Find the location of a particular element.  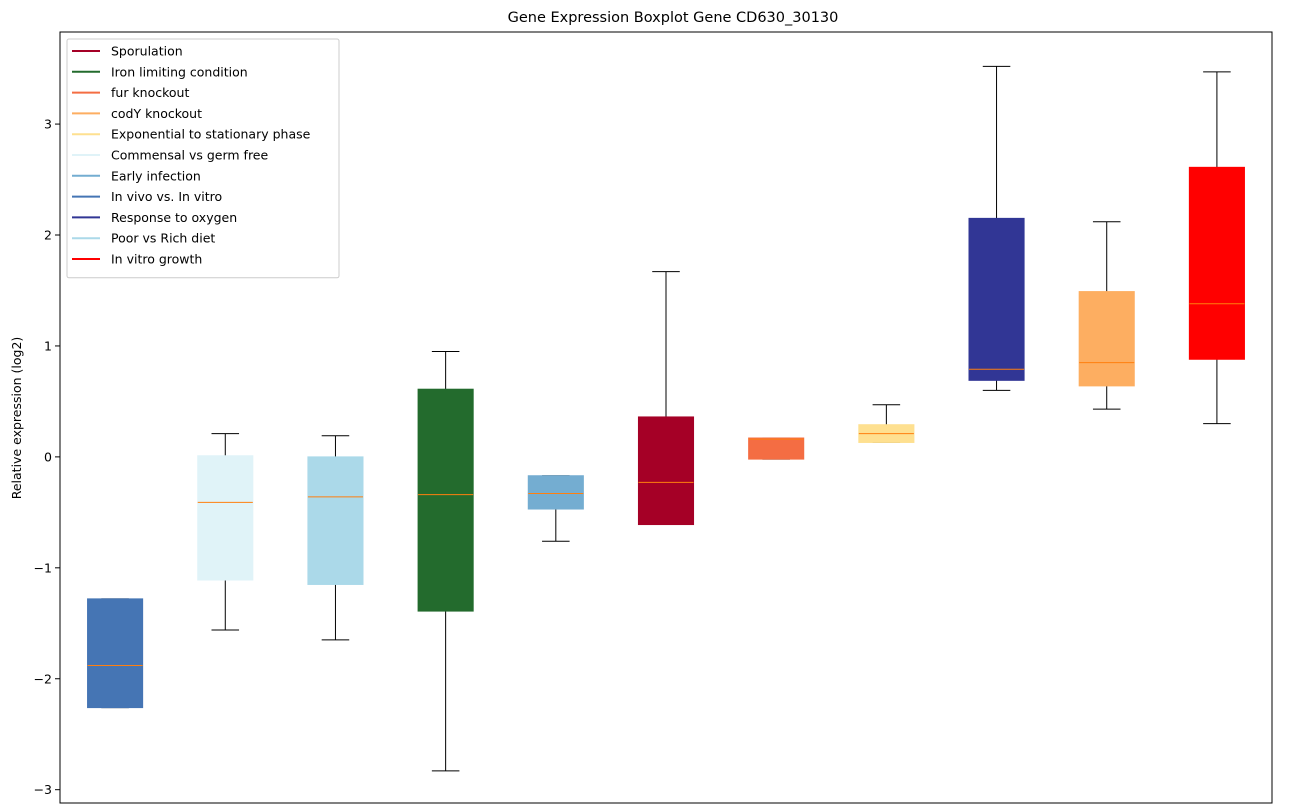

legend-frame is located at coordinates (203, 158).